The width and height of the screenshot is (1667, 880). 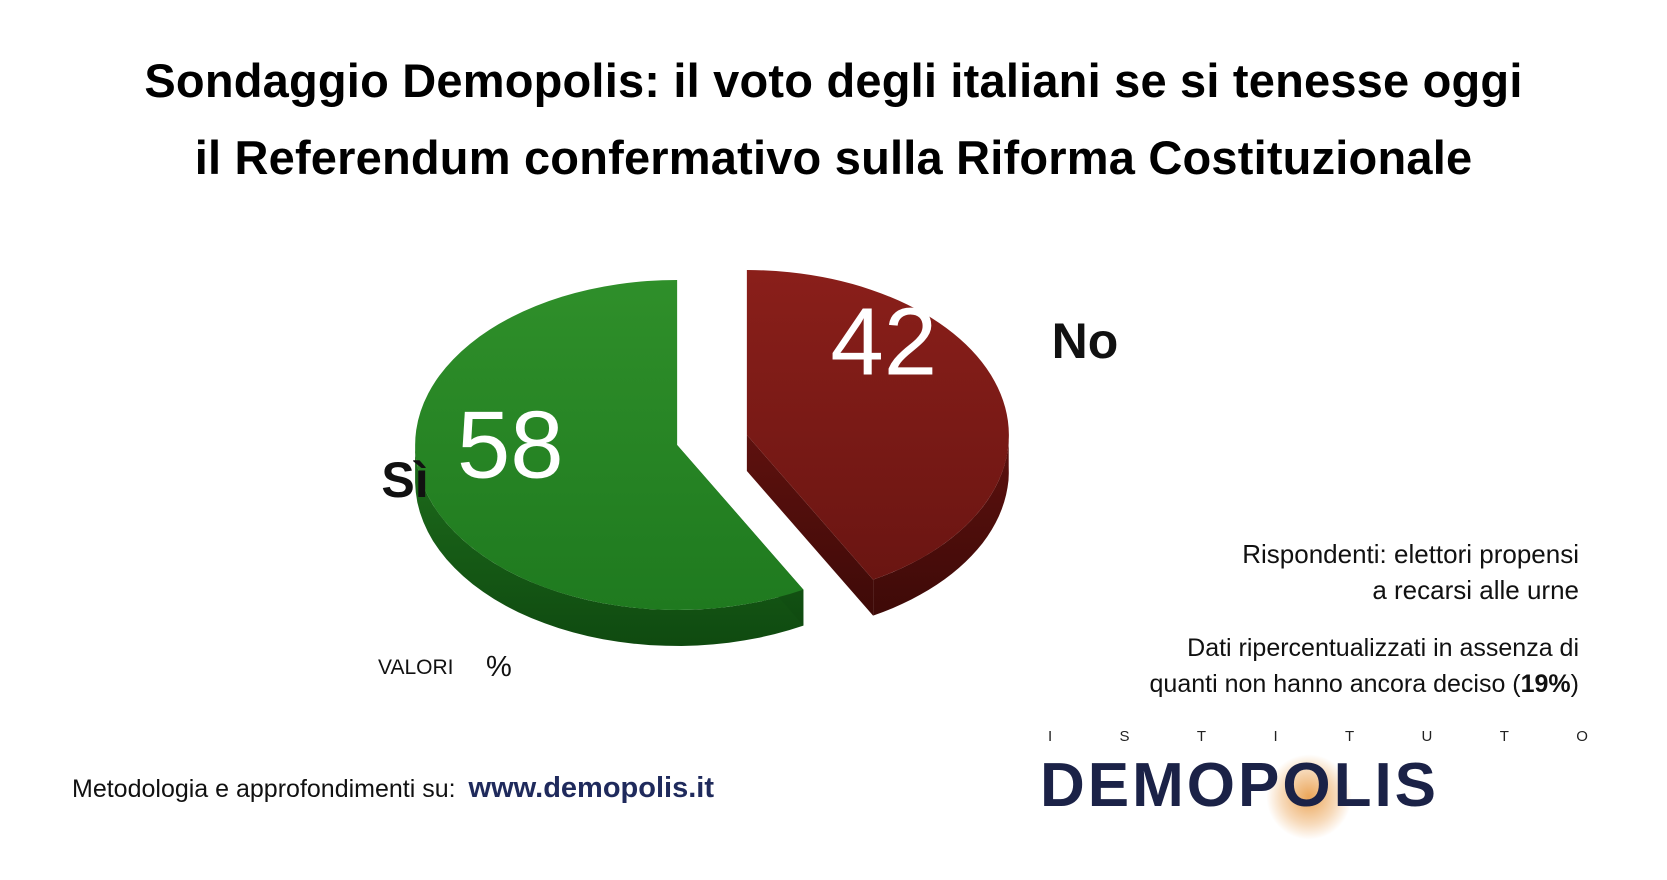 What do you see at coordinates (264, 789) in the screenshot?
I see `footer-text: Metodologia e approfondimenti su:` at bounding box center [264, 789].